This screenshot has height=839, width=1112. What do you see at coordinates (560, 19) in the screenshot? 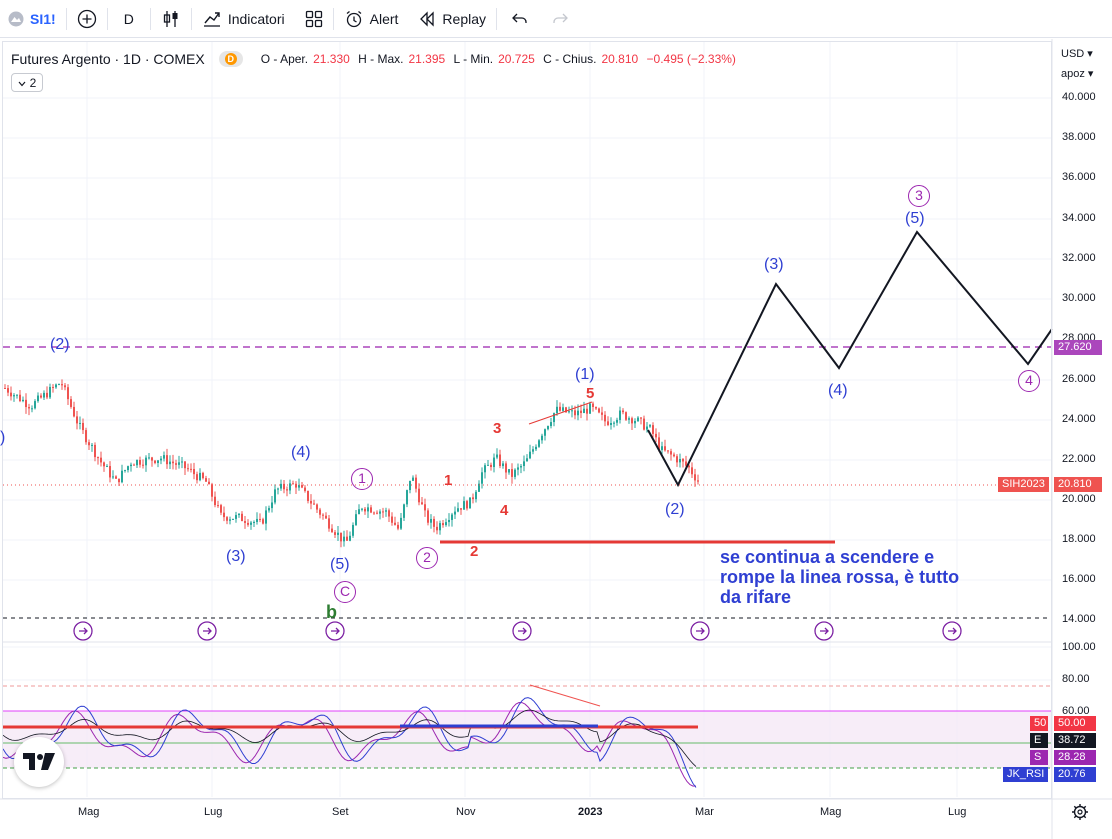
I see `redo-button` at bounding box center [560, 19].